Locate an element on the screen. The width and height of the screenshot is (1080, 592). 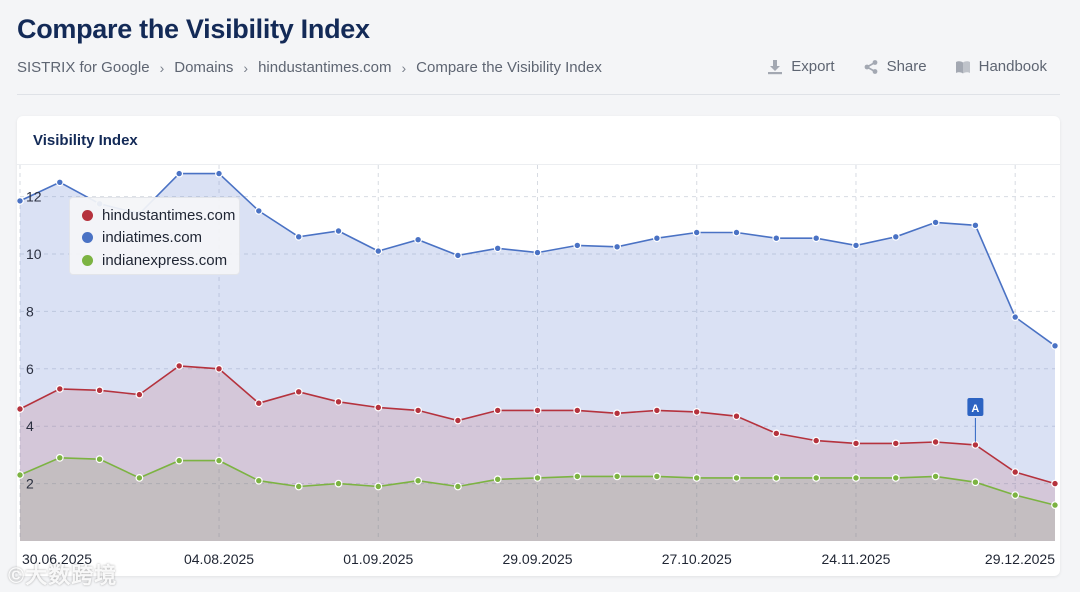
y-tick-label: 8 is located at coordinates (30, 311).